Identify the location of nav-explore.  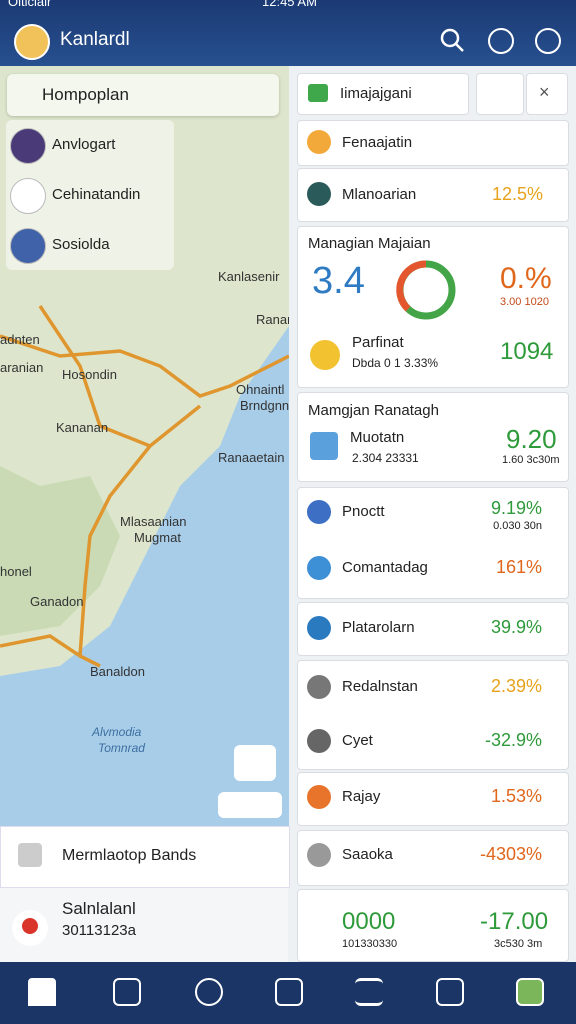
(209, 992).